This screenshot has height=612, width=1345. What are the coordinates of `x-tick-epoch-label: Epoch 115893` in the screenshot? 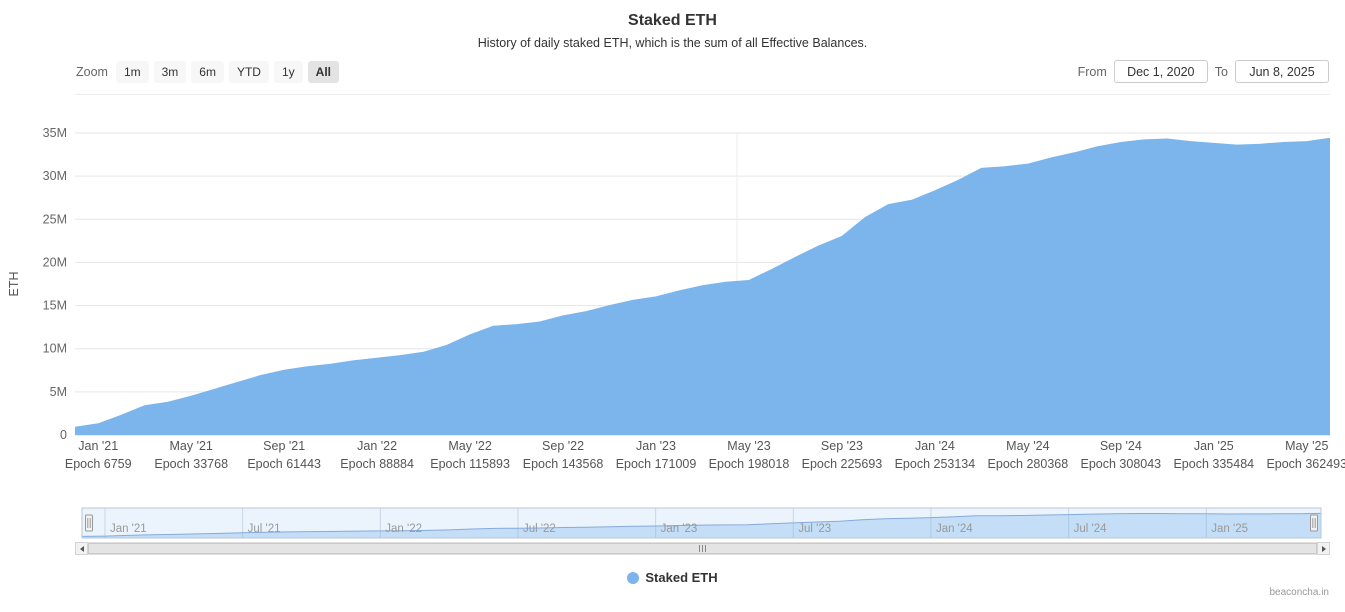 It's located at (470, 464).